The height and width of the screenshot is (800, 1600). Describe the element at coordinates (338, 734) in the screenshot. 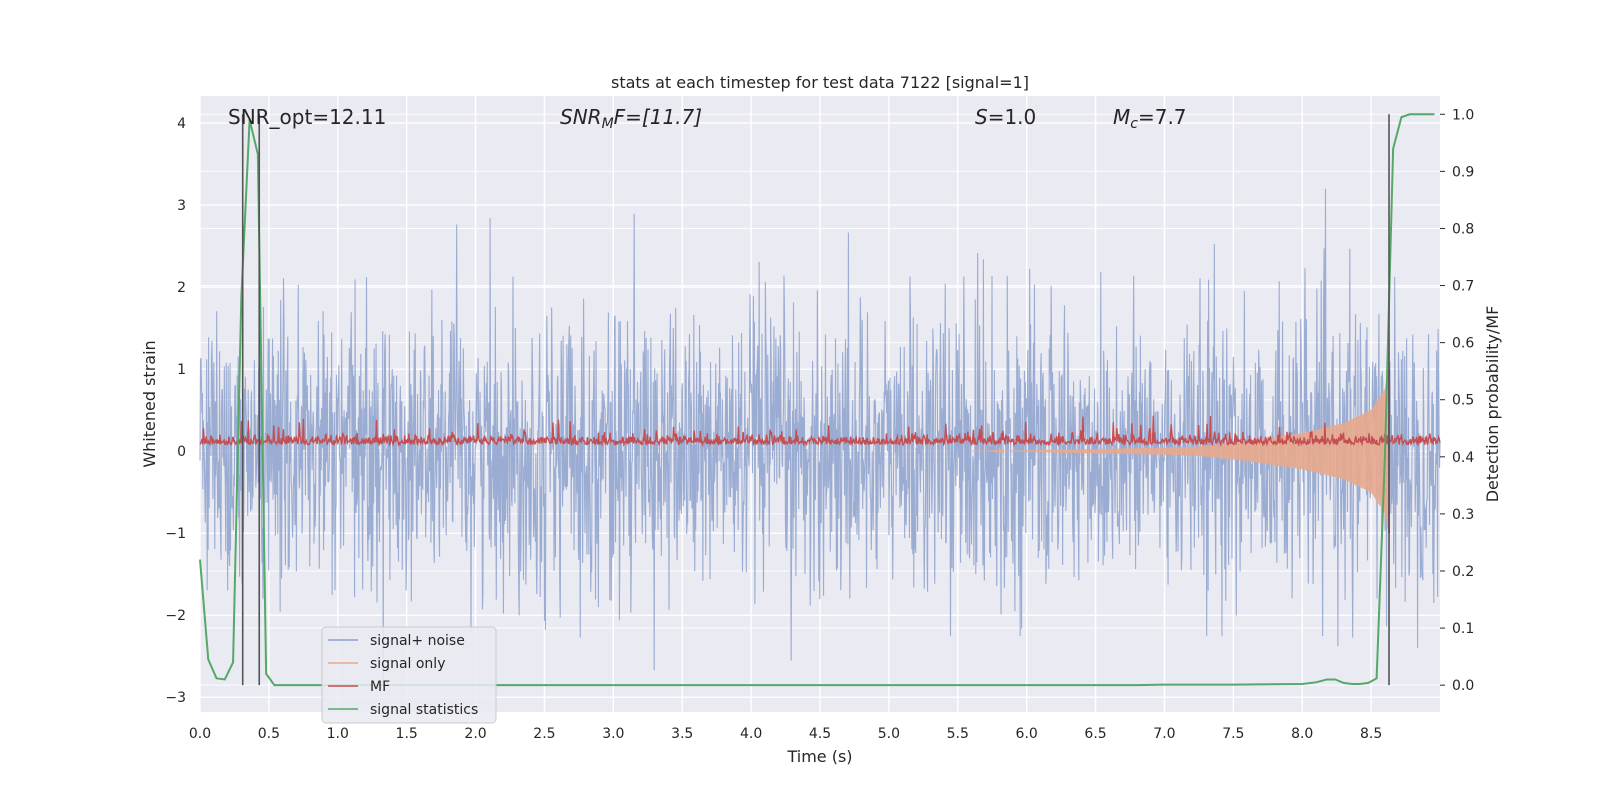

I see `x-tick-label: 1.0` at that location.